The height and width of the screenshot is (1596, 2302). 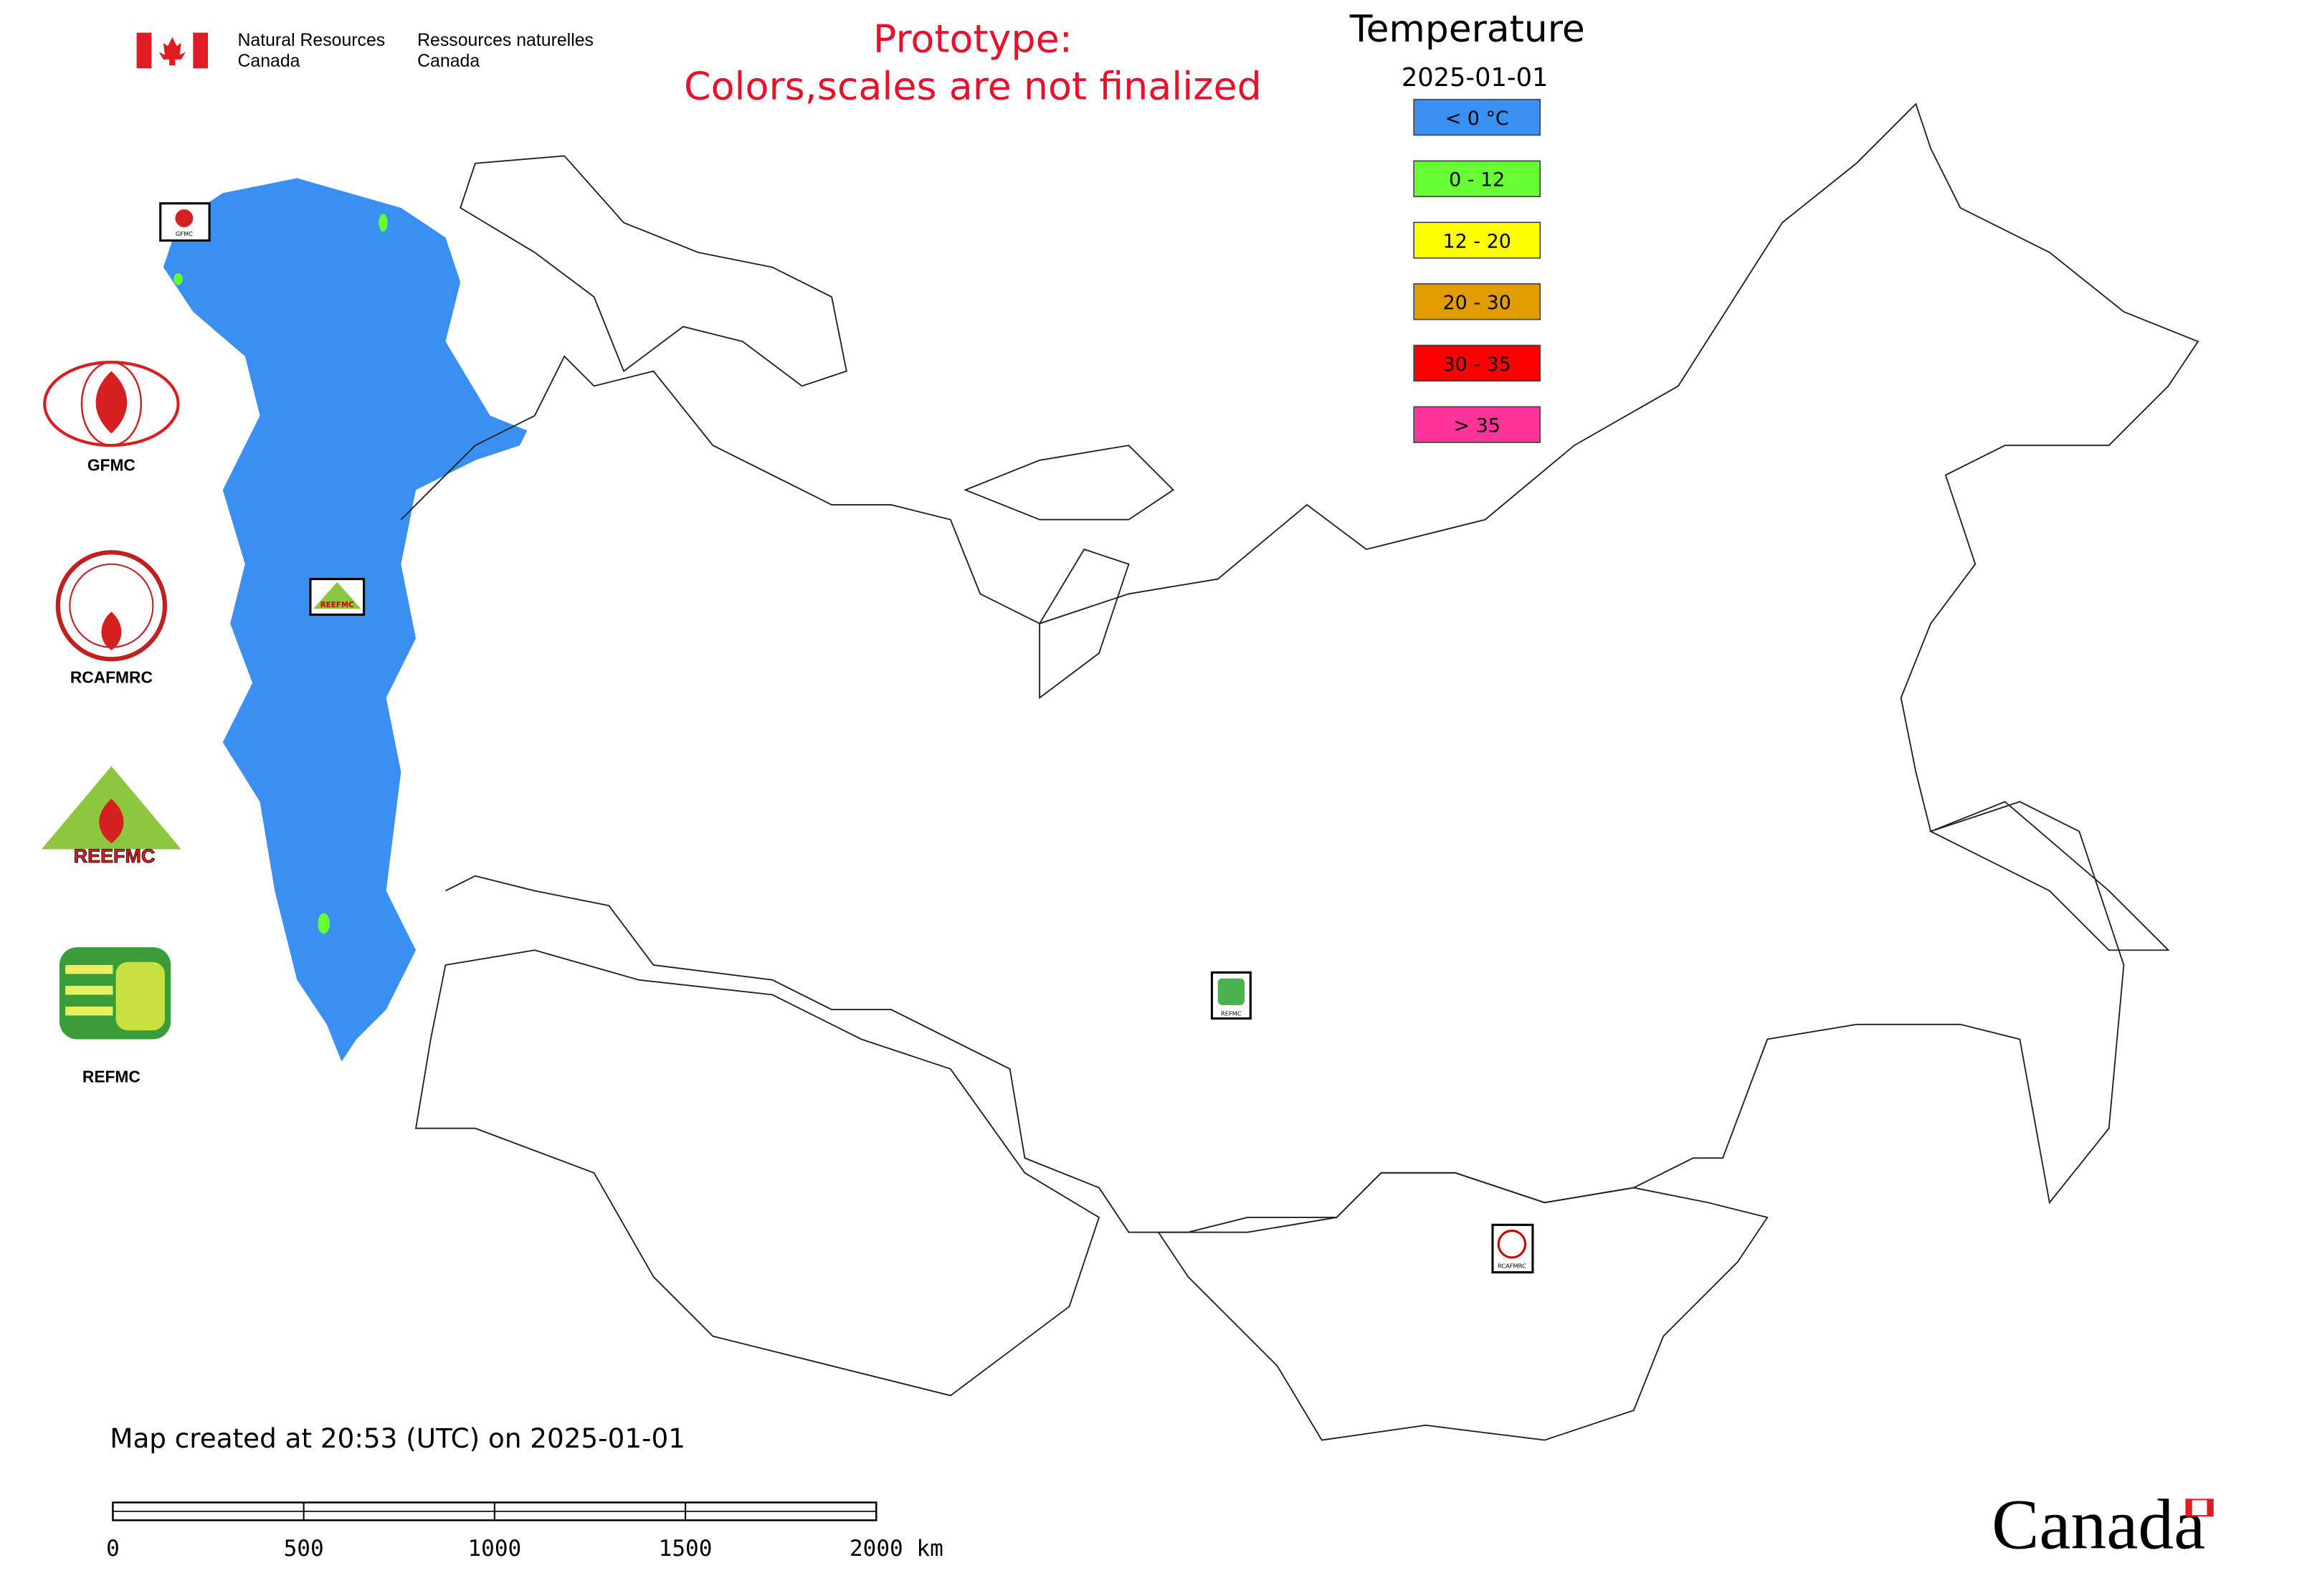 I want to click on scale-label: 1500, so click(x=686, y=1549).